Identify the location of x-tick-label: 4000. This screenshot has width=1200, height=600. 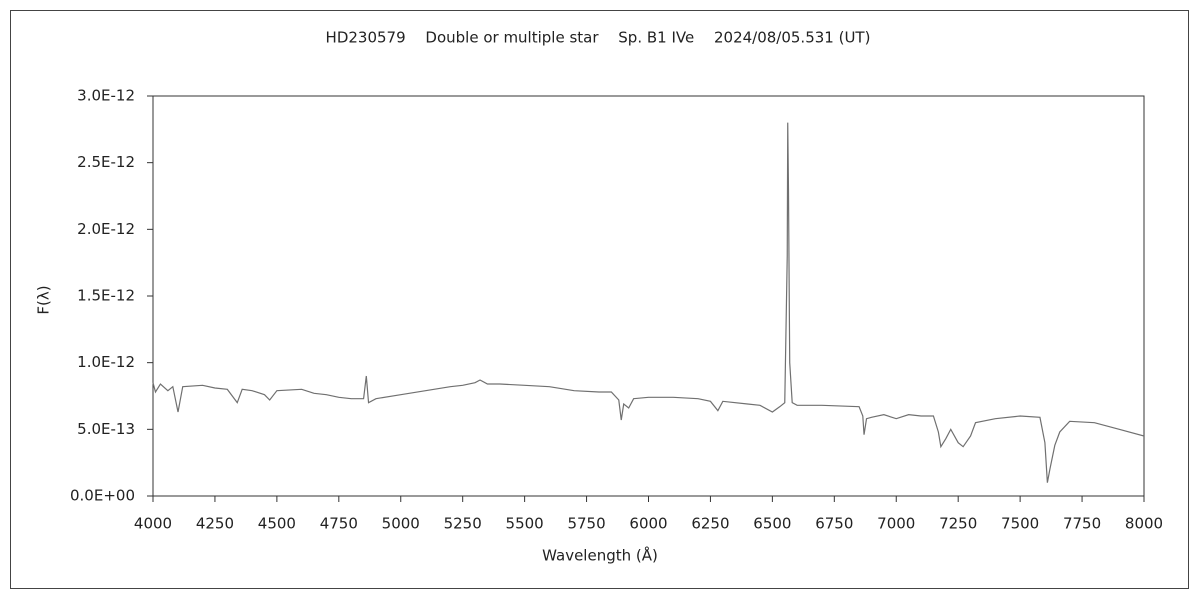
(153, 524).